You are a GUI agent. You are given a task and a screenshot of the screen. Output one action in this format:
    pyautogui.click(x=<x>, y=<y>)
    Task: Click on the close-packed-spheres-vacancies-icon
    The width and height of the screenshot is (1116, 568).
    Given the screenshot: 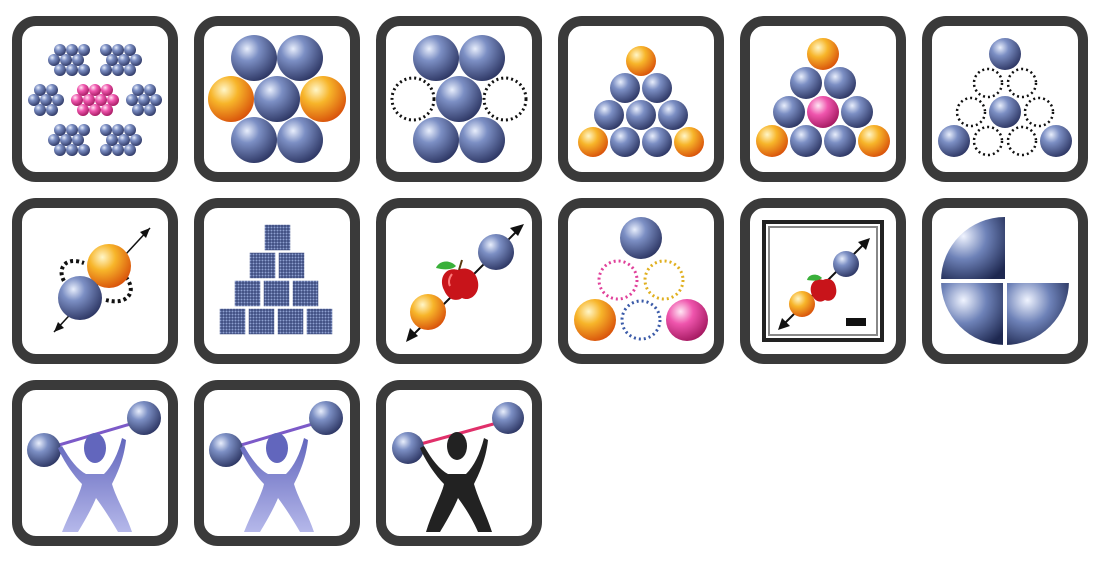 What is the action you would take?
    pyautogui.click(x=459, y=99)
    